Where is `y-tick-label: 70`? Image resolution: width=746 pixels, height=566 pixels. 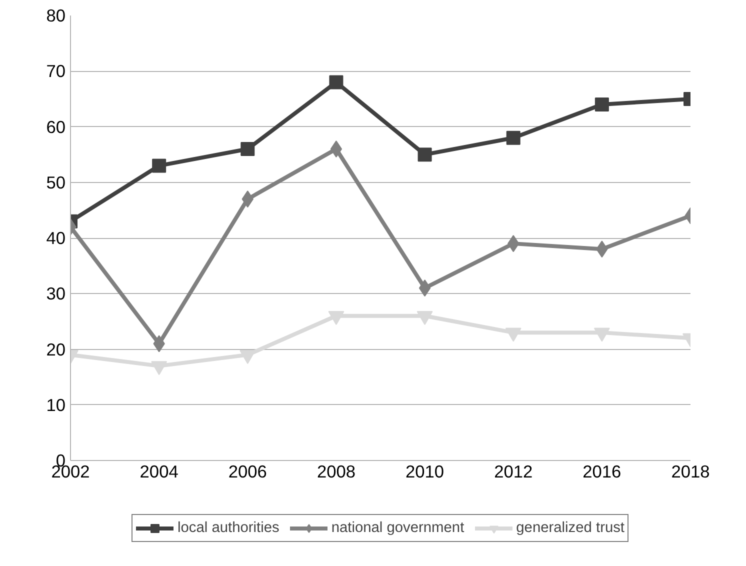 y-tick-label: 70 is located at coordinates (56, 71).